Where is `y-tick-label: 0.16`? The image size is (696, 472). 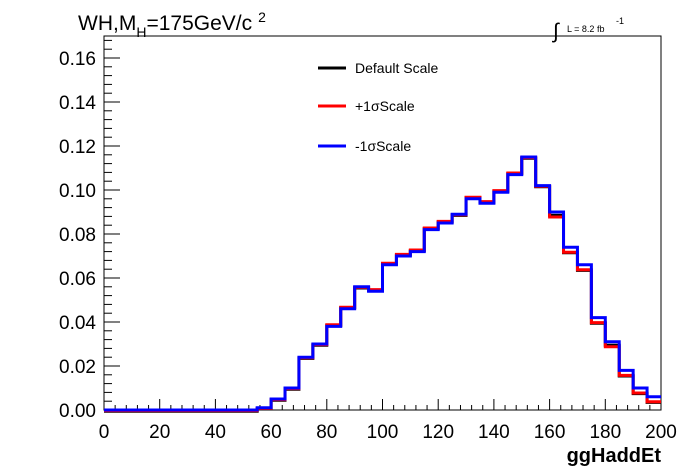
y-tick-label: 0.16 is located at coordinates (77, 59).